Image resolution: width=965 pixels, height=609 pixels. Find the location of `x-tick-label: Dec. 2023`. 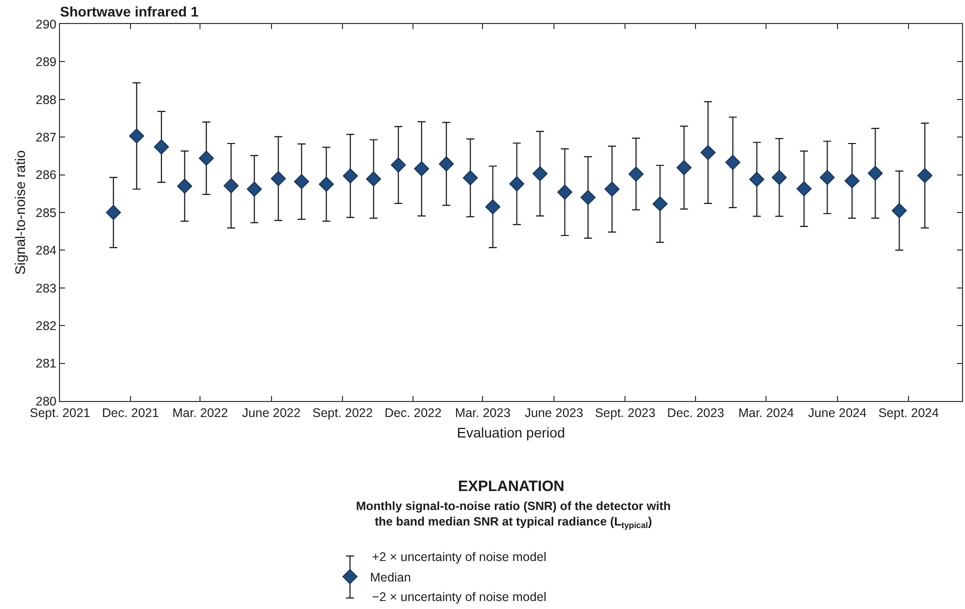

x-tick-label: Dec. 2023 is located at coordinates (695, 413).